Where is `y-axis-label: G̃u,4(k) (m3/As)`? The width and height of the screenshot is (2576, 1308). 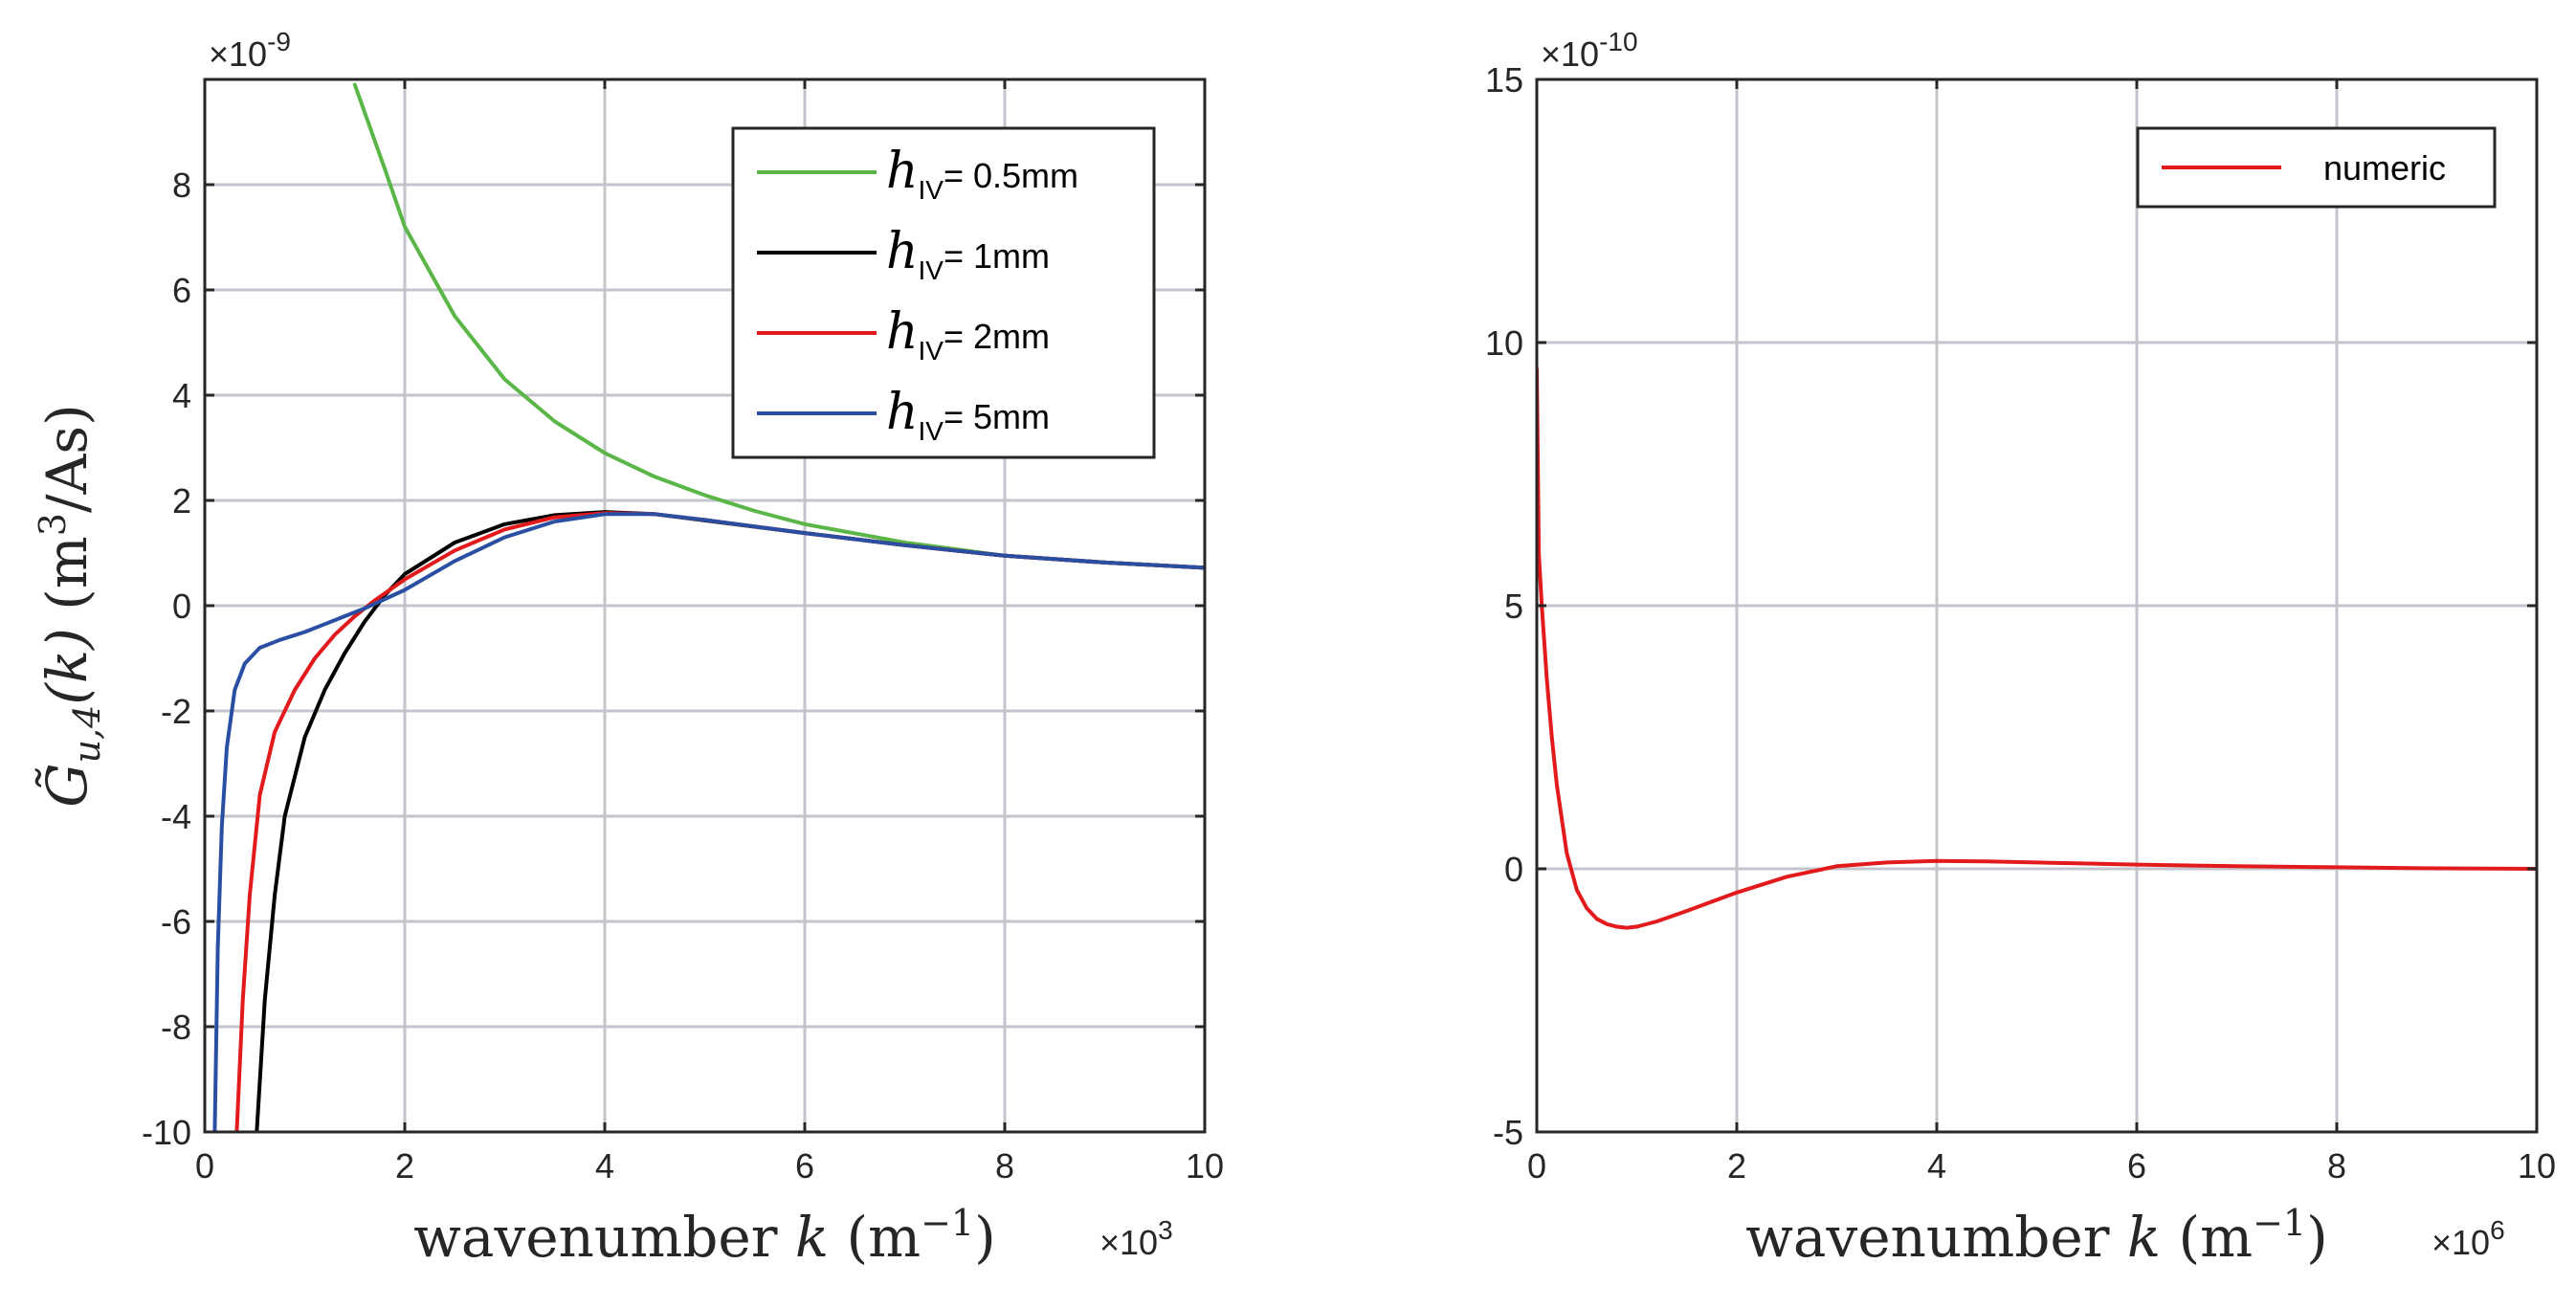 y-axis-label: G̃u,4(k) (m3/As) is located at coordinates (70, 606).